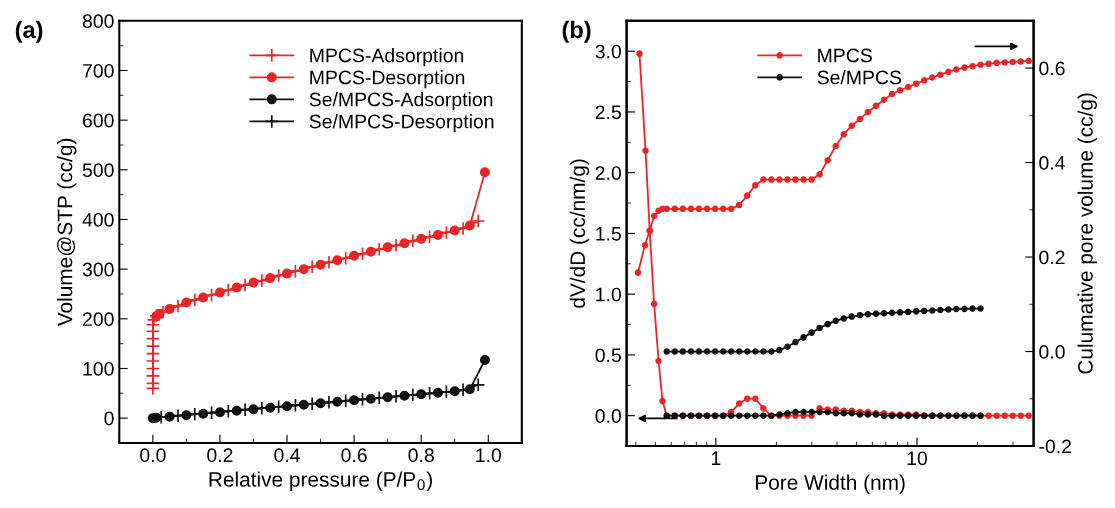 The width and height of the screenshot is (1115, 508). What do you see at coordinates (1052, 352) in the screenshot?
I see `y2-tick-label: 0.0` at bounding box center [1052, 352].